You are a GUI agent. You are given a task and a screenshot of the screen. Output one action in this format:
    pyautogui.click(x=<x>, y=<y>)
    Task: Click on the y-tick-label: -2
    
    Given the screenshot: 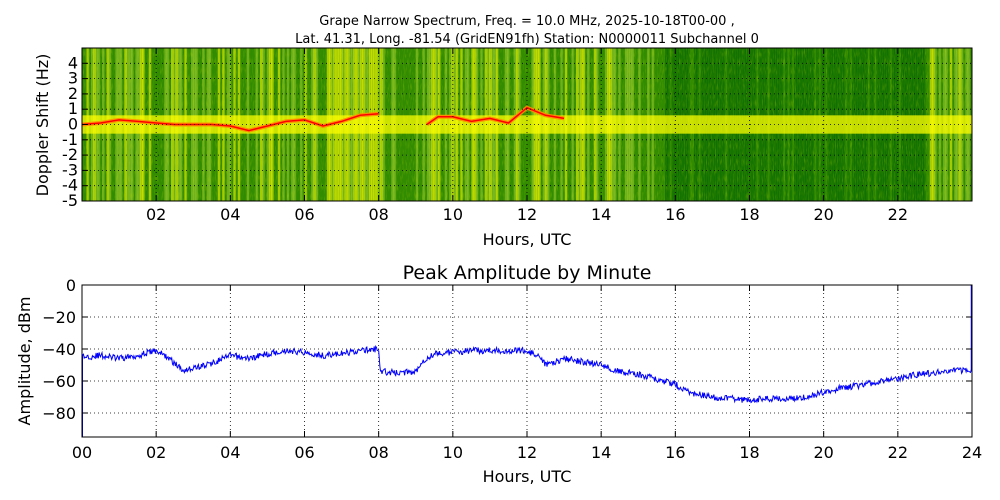 What is the action you would take?
    pyautogui.click(x=70, y=154)
    